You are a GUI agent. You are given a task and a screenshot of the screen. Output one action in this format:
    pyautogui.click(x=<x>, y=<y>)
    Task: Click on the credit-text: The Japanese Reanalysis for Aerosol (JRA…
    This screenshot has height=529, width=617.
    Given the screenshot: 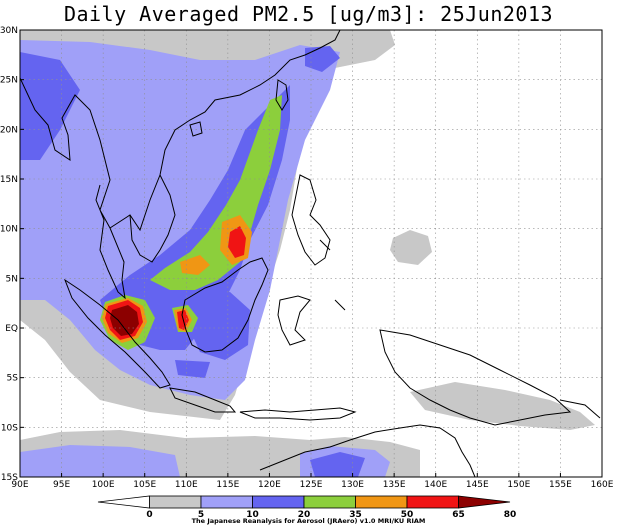 What is the action you would take?
    pyautogui.click(x=308, y=521)
    